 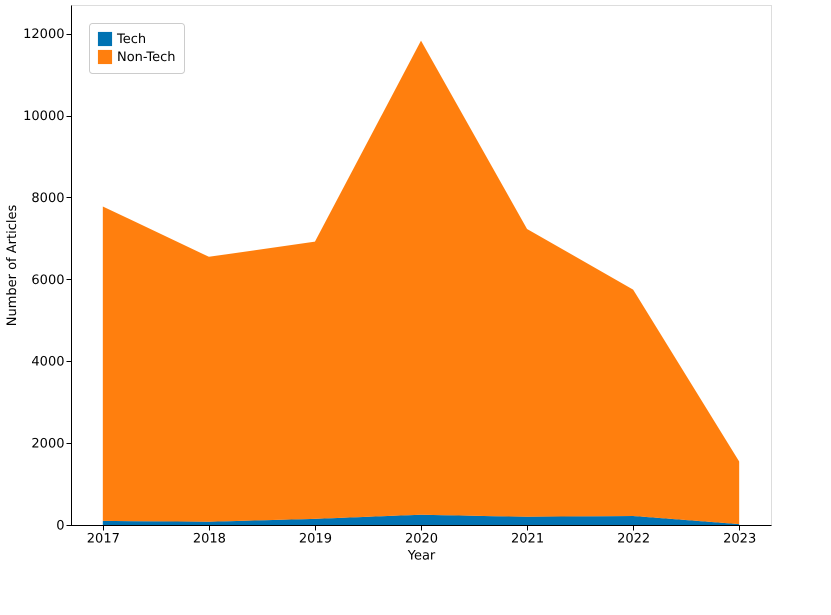 I want to click on y-tick-label: 2000, so click(x=47, y=444).